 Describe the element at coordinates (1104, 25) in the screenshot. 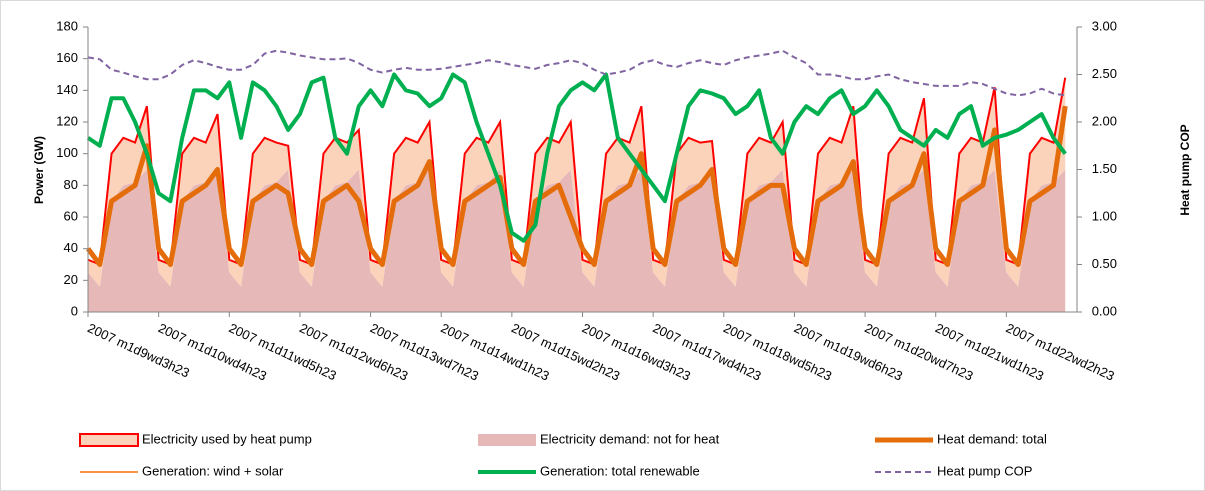

I see `y2-tick-label: 3.00` at that location.